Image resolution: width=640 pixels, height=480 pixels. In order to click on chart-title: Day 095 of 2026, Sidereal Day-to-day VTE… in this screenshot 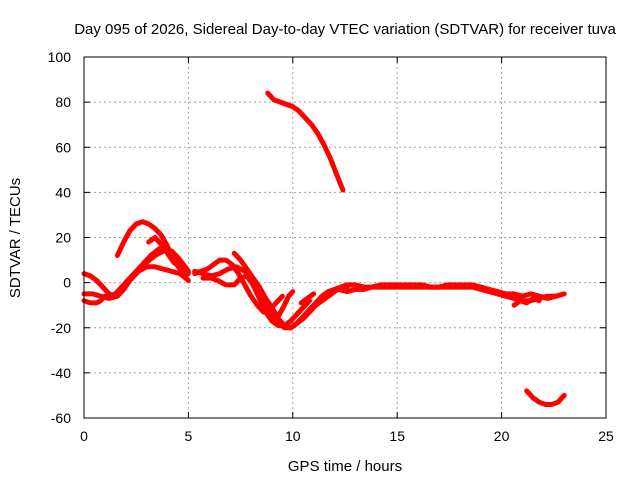, I will do `click(345, 29)`.